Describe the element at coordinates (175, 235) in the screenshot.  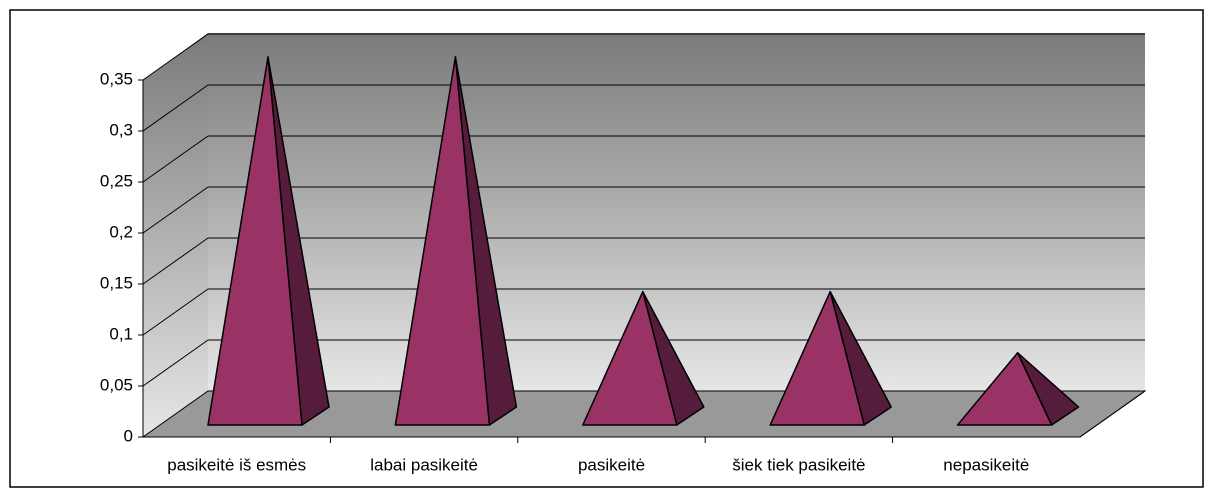
I see `side-wall` at that location.